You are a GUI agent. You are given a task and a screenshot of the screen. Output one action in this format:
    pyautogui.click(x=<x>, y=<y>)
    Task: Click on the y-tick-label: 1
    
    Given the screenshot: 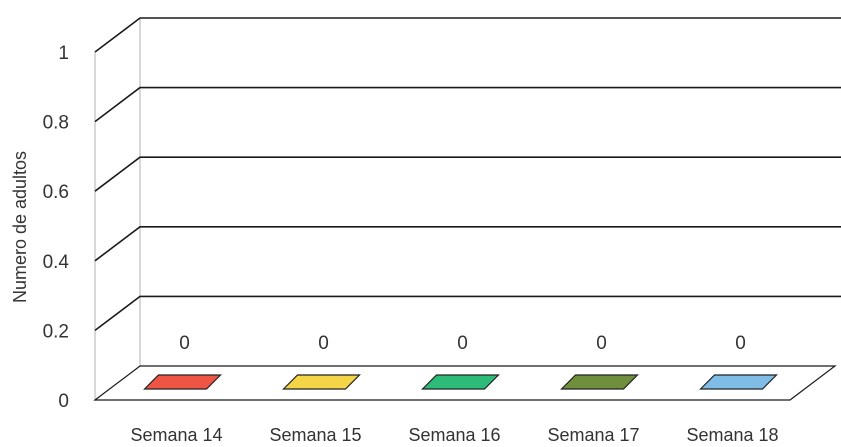 What is the action you would take?
    pyautogui.click(x=63, y=53)
    